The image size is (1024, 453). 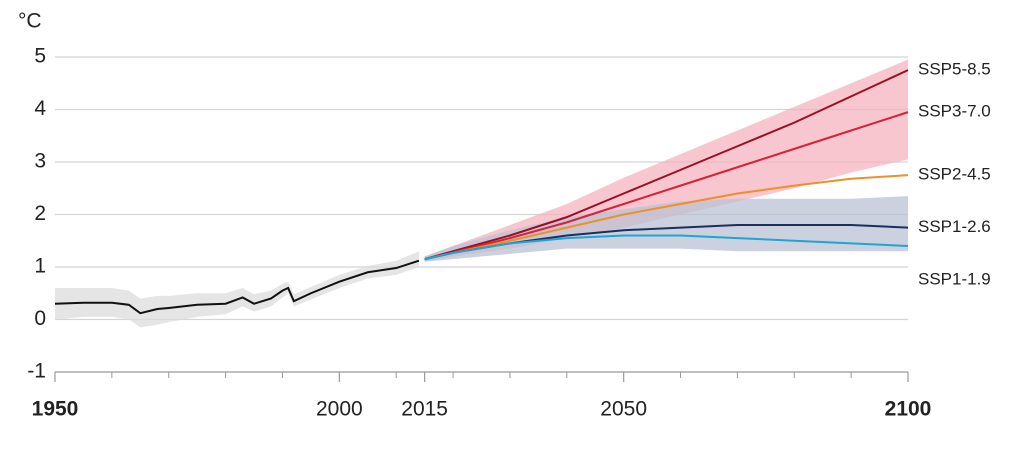 What do you see at coordinates (623, 409) in the screenshot?
I see `x-tick-label: 2050` at bounding box center [623, 409].